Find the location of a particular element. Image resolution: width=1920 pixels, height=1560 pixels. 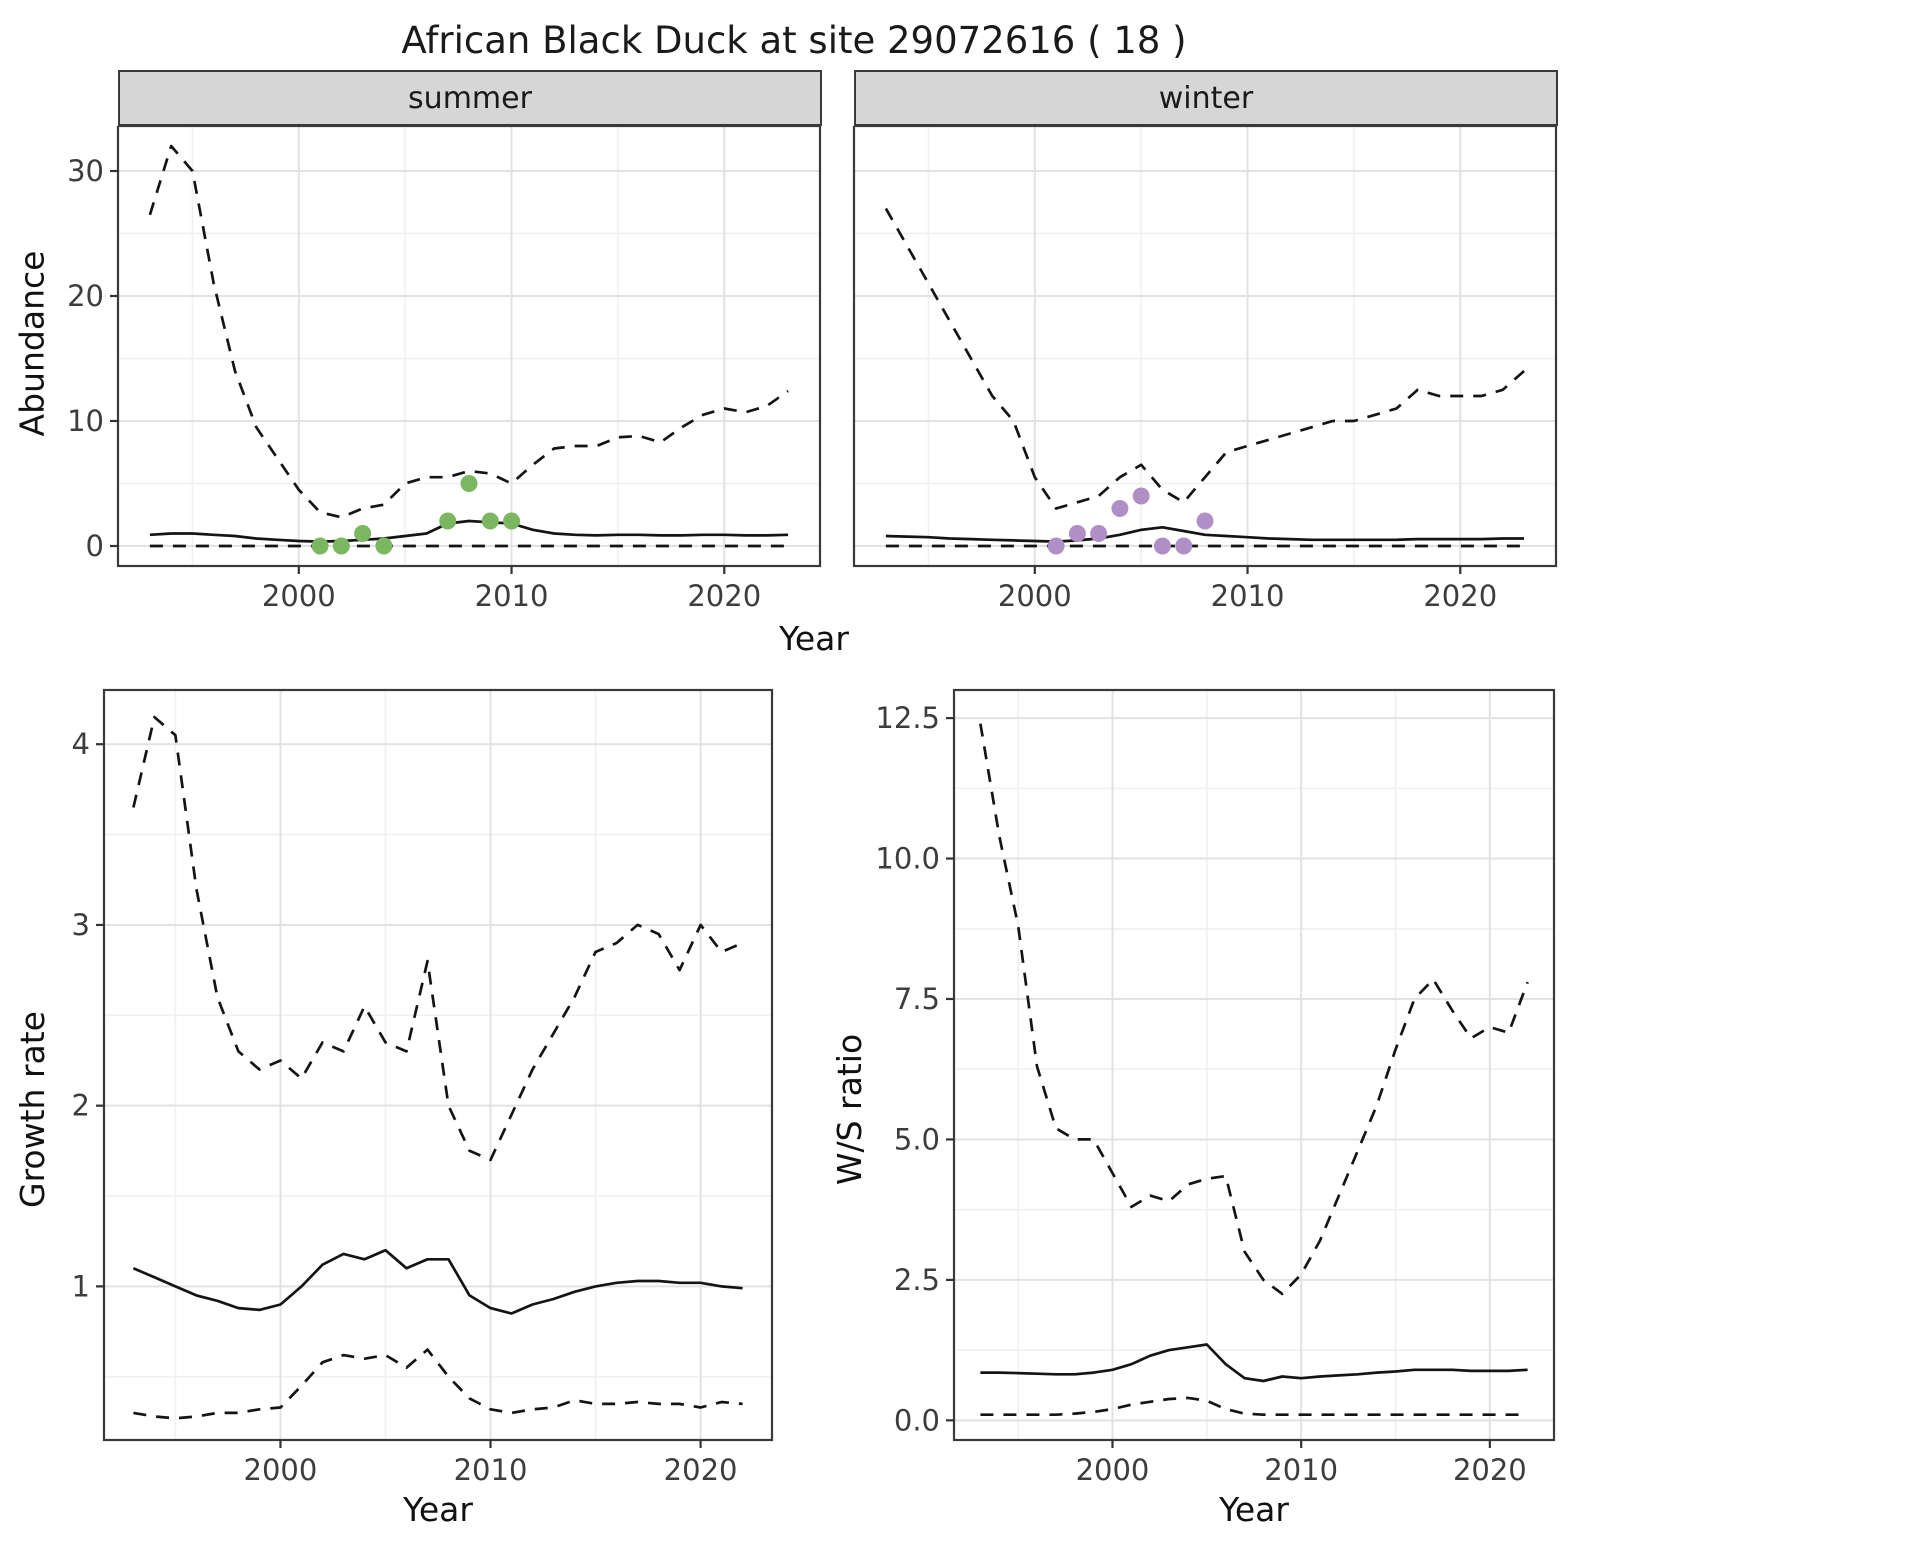

facet-strip-winter: winter is located at coordinates (1206, 98).